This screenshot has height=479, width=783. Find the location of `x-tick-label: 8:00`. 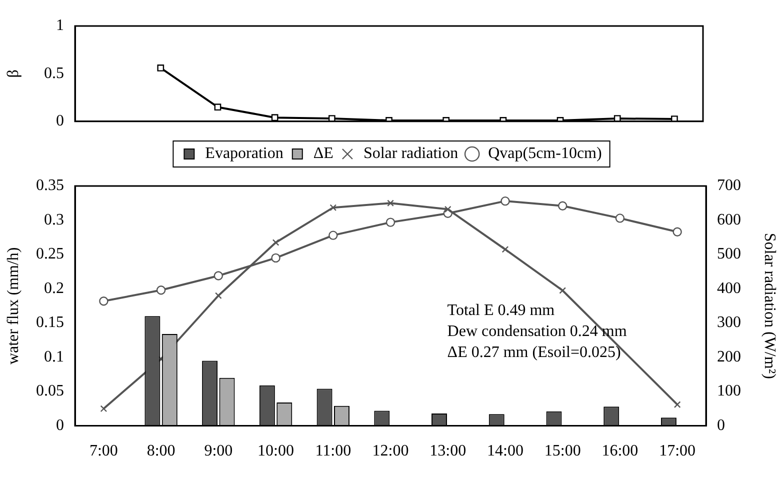

x-tick-label: 8:00 is located at coordinates (161, 451).